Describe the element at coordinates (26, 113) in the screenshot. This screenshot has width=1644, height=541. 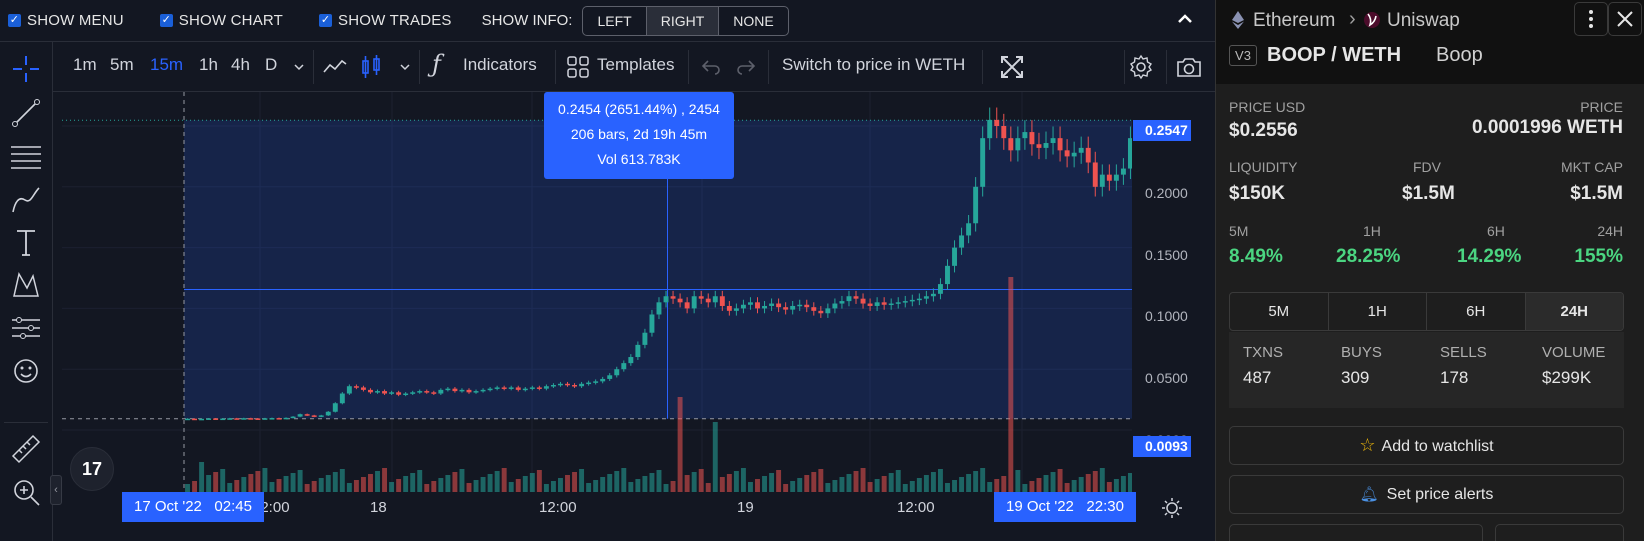
I see `trend-line-icon` at that location.